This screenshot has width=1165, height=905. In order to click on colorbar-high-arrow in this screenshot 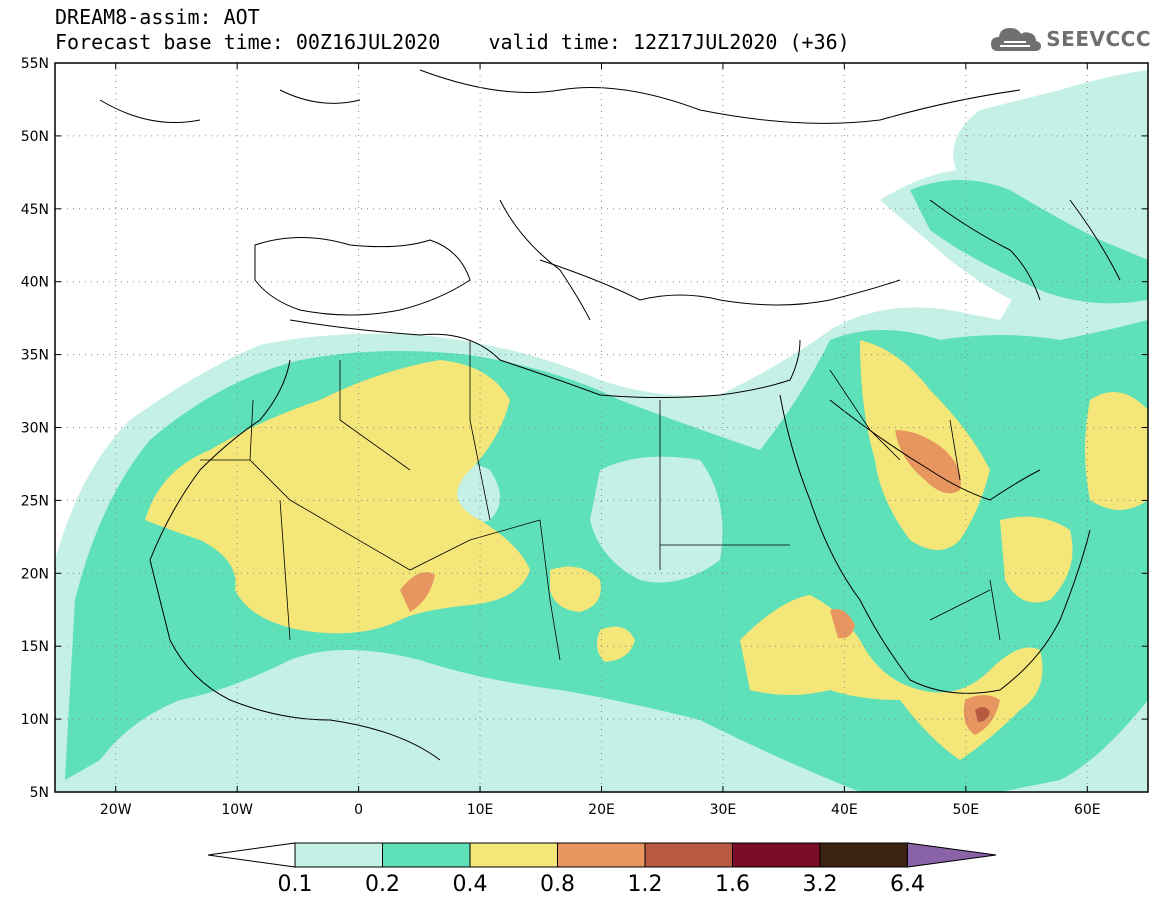, I will do `click(952, 855)`.